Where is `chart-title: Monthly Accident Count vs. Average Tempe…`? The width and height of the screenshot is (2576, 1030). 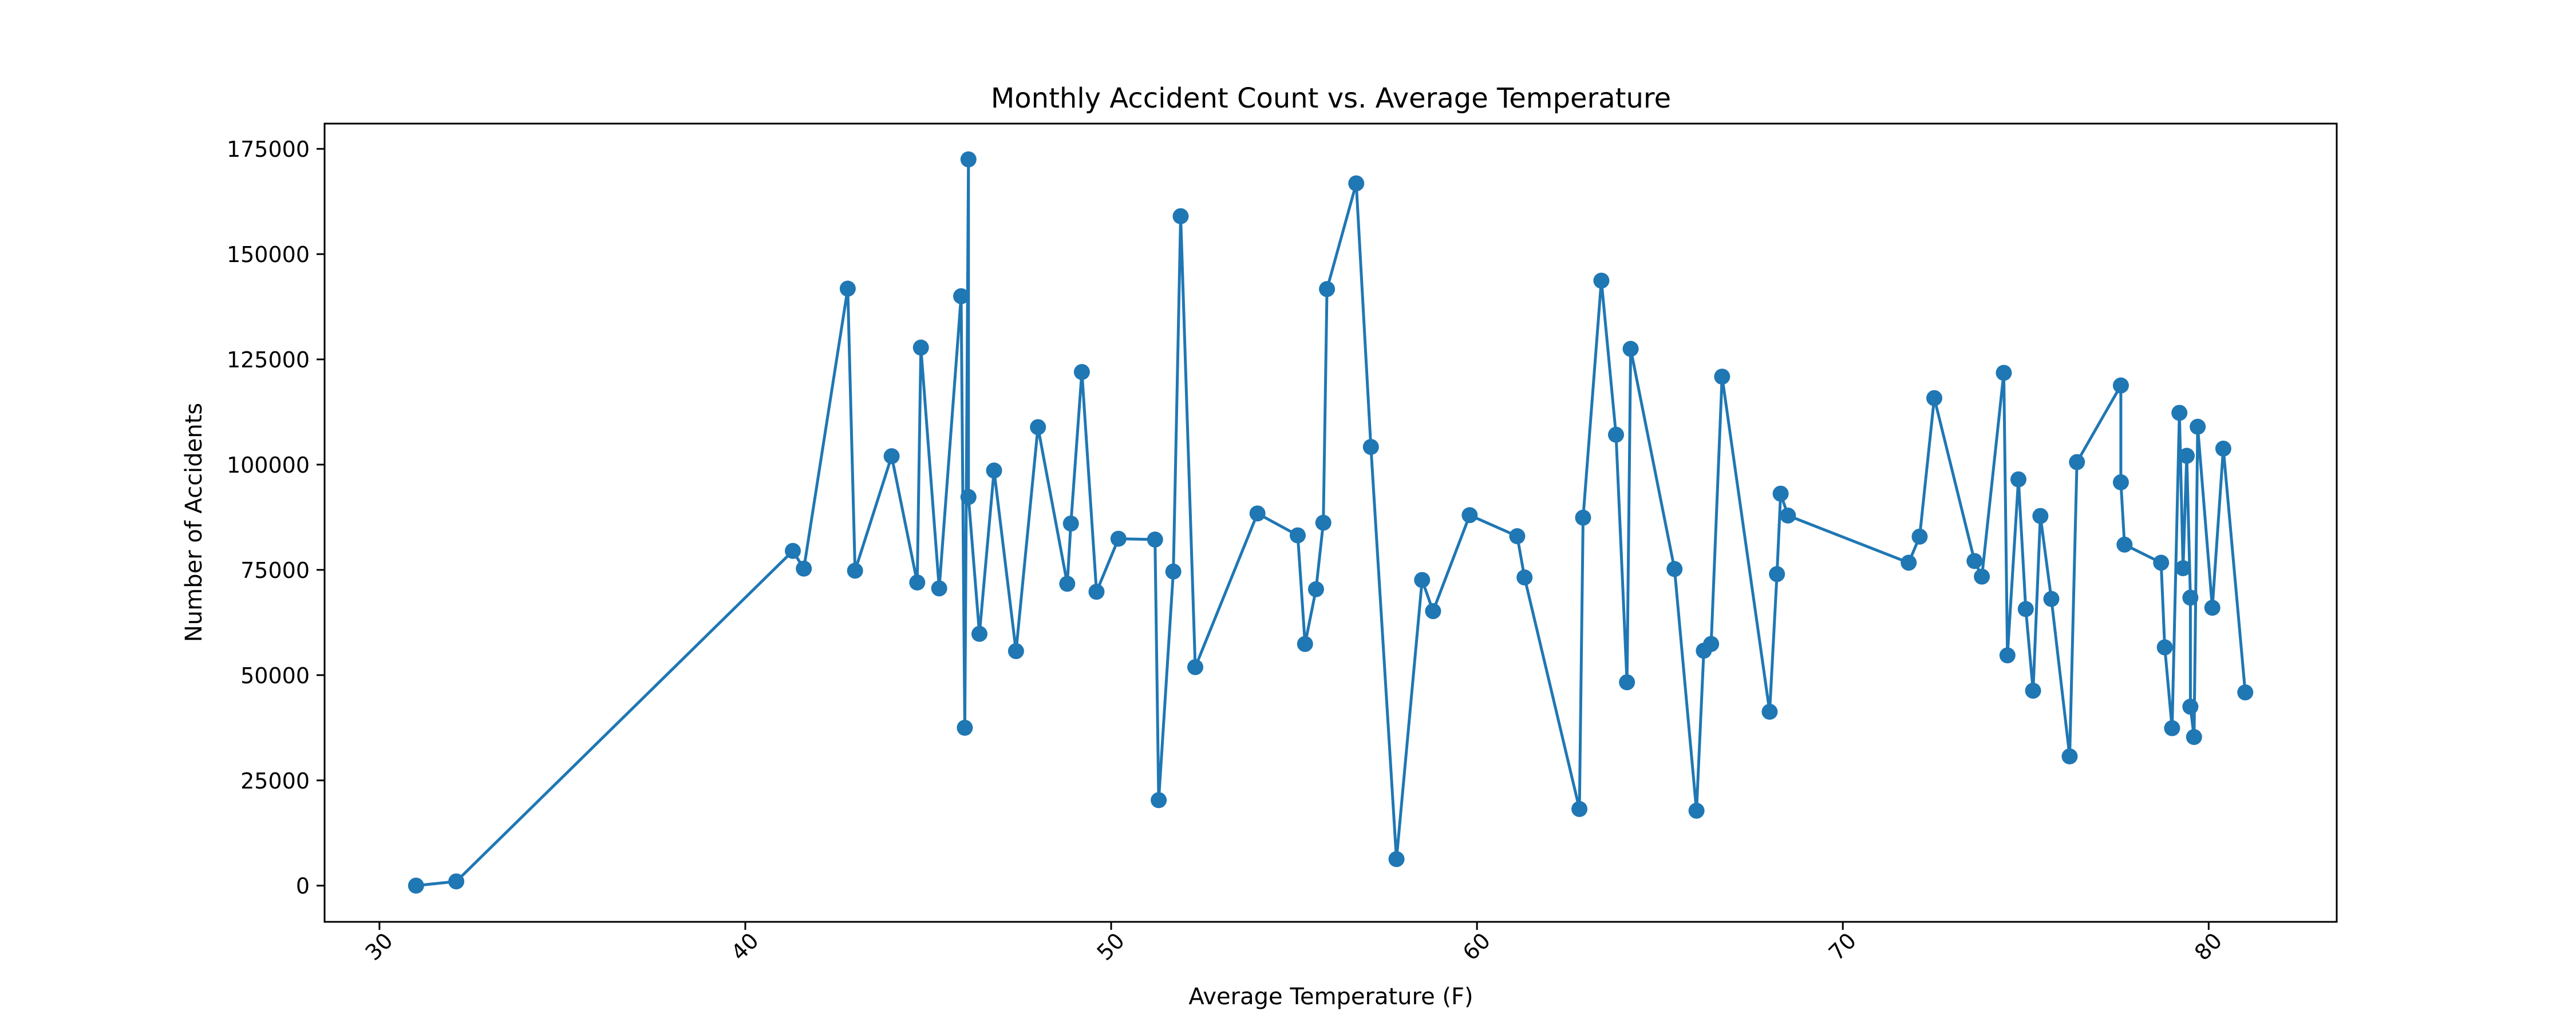 chart-title: Monthly Accident Count vs. Average Tempe… is located at coordinates (1331, 98).